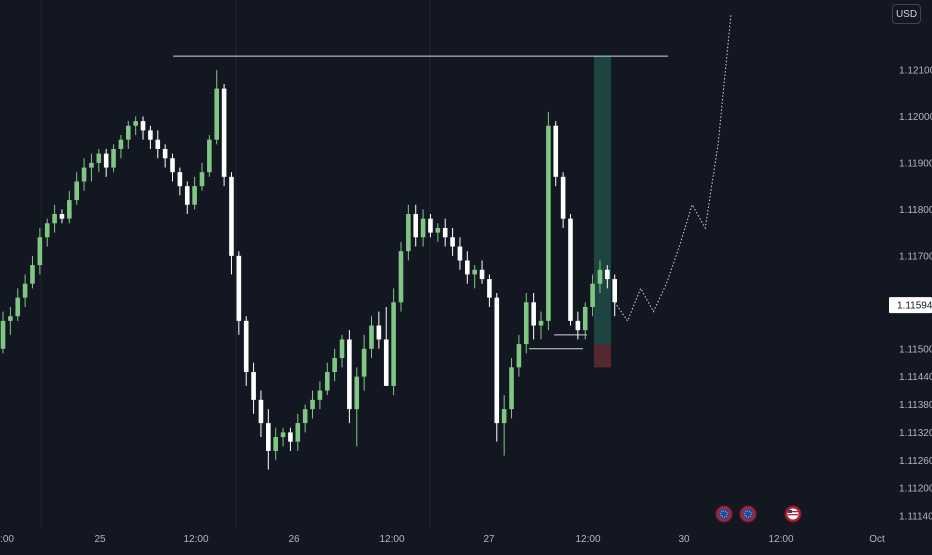  What do you see at coordinates (7, 539) in the screenshot?
I see `time-tick-label: :00` at bounding box center [7, 539].